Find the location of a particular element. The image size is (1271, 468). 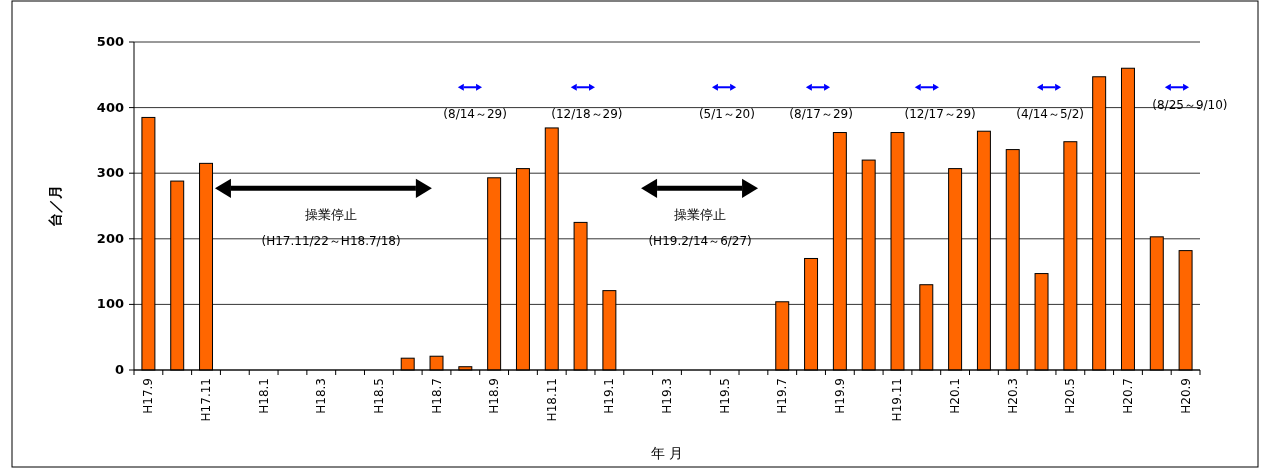

y-tick-label: 200 is located at coordinates (110, 238).